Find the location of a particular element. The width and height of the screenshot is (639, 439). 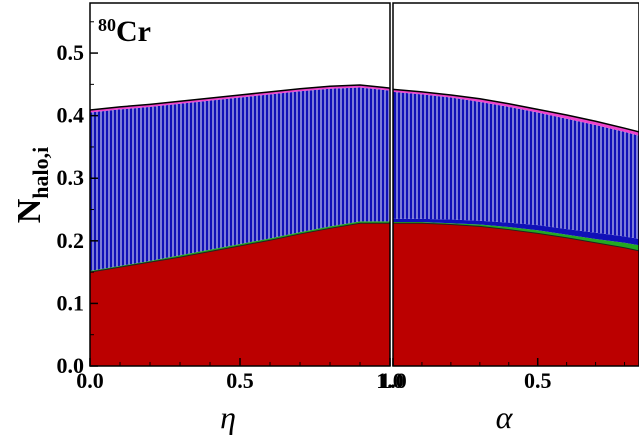

panel-2-x-axis-label: α is located at coordinates (505, 417).